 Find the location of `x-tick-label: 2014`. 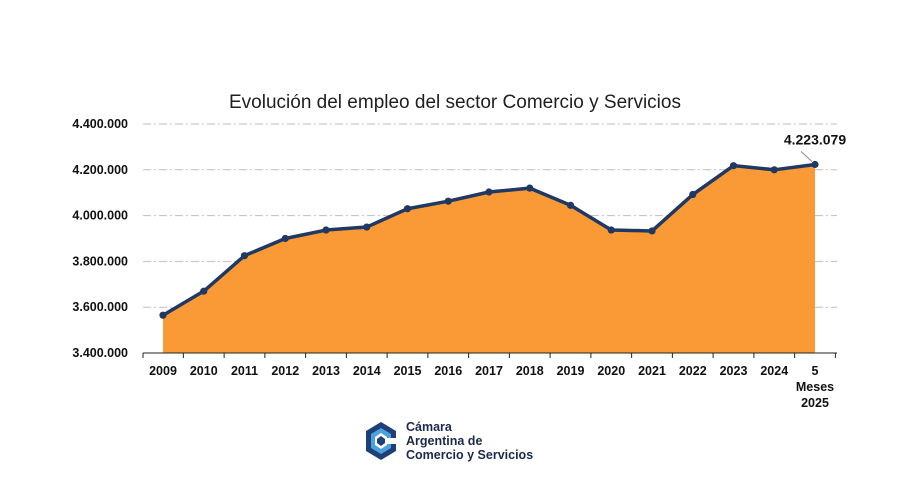

x-tick-label: 2014 is located at coordinates (367, 371).